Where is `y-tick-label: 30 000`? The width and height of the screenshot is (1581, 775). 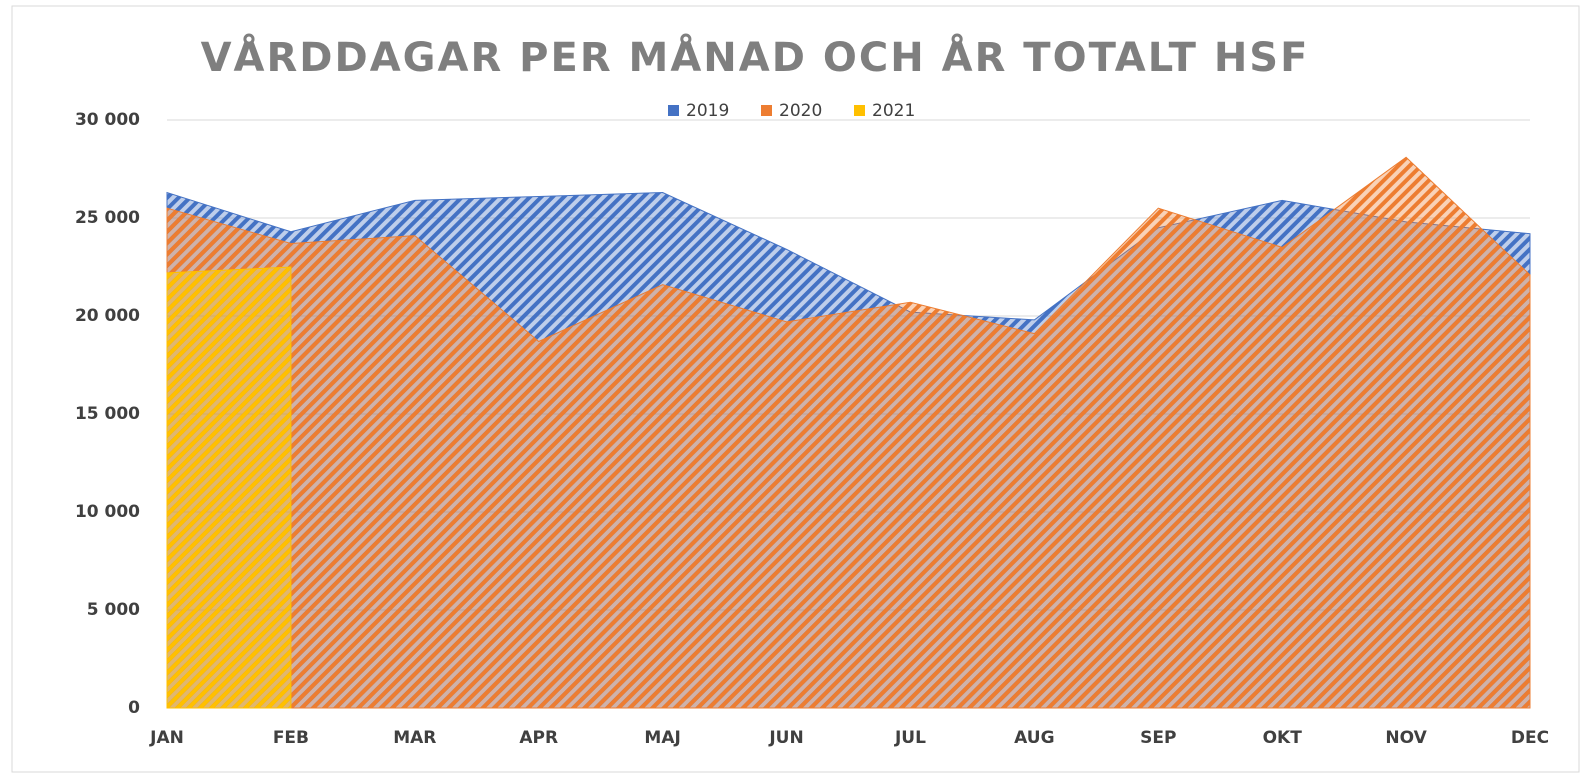
y-tick-label: 30 000 is located at coordinates (107, 120).